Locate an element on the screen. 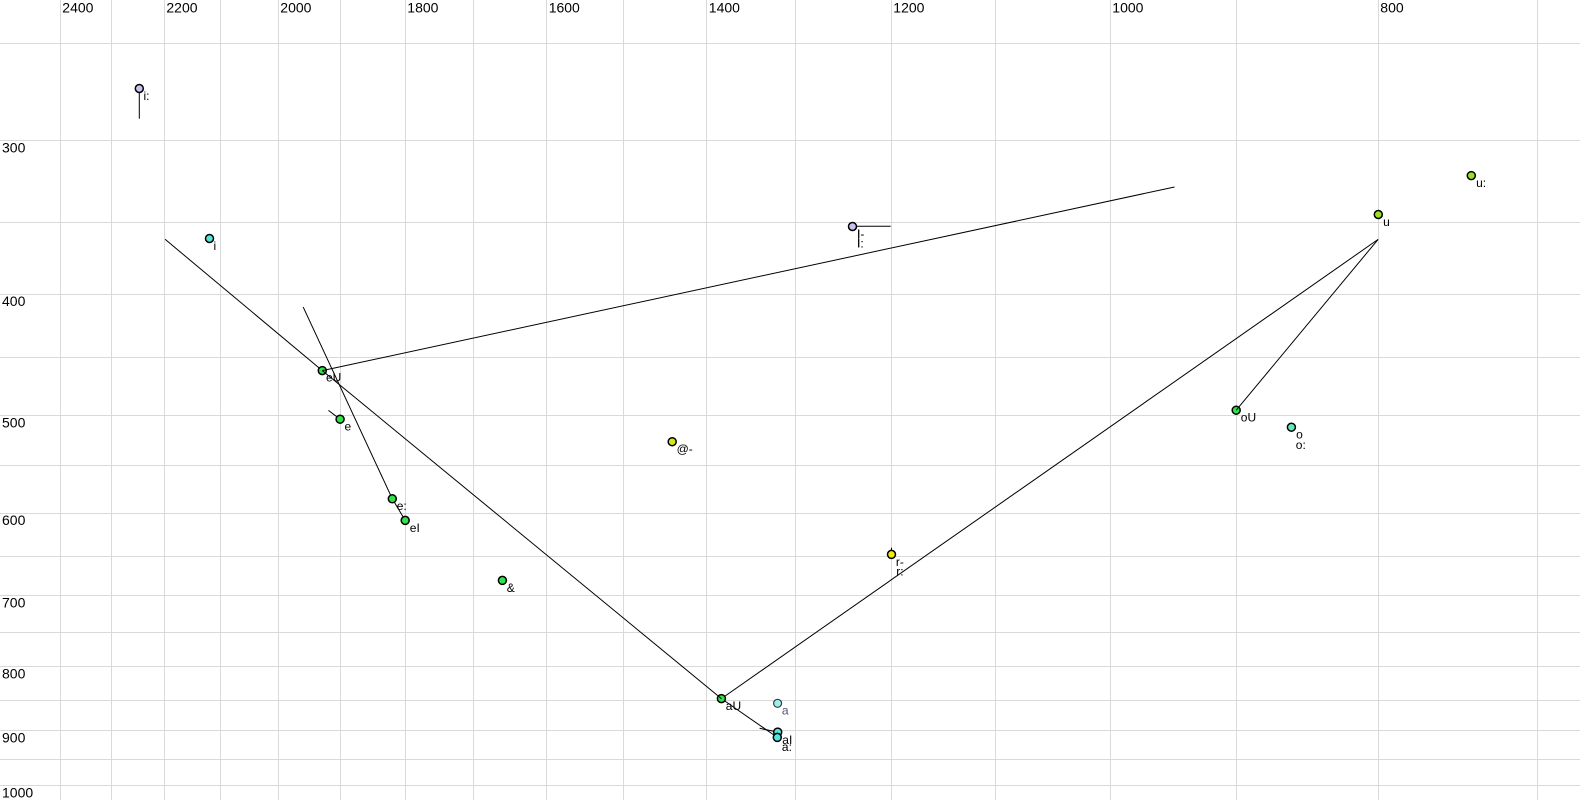 This screenshot has width=1580, height=800. svg-text: a: is located at coordinates (787, 747).